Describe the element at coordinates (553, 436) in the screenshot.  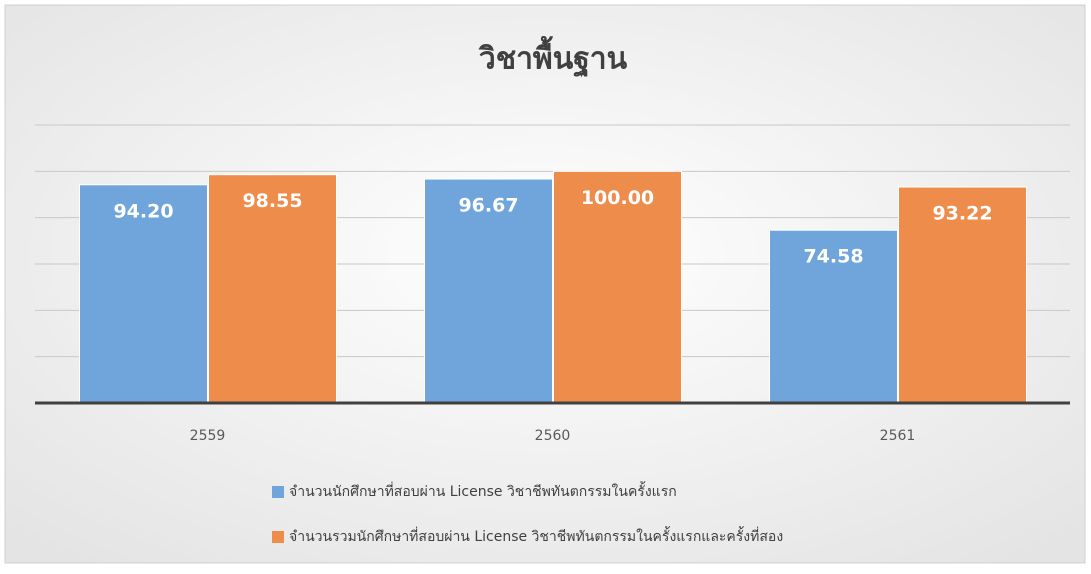
I see `x-tick-label: 2560` at that location.